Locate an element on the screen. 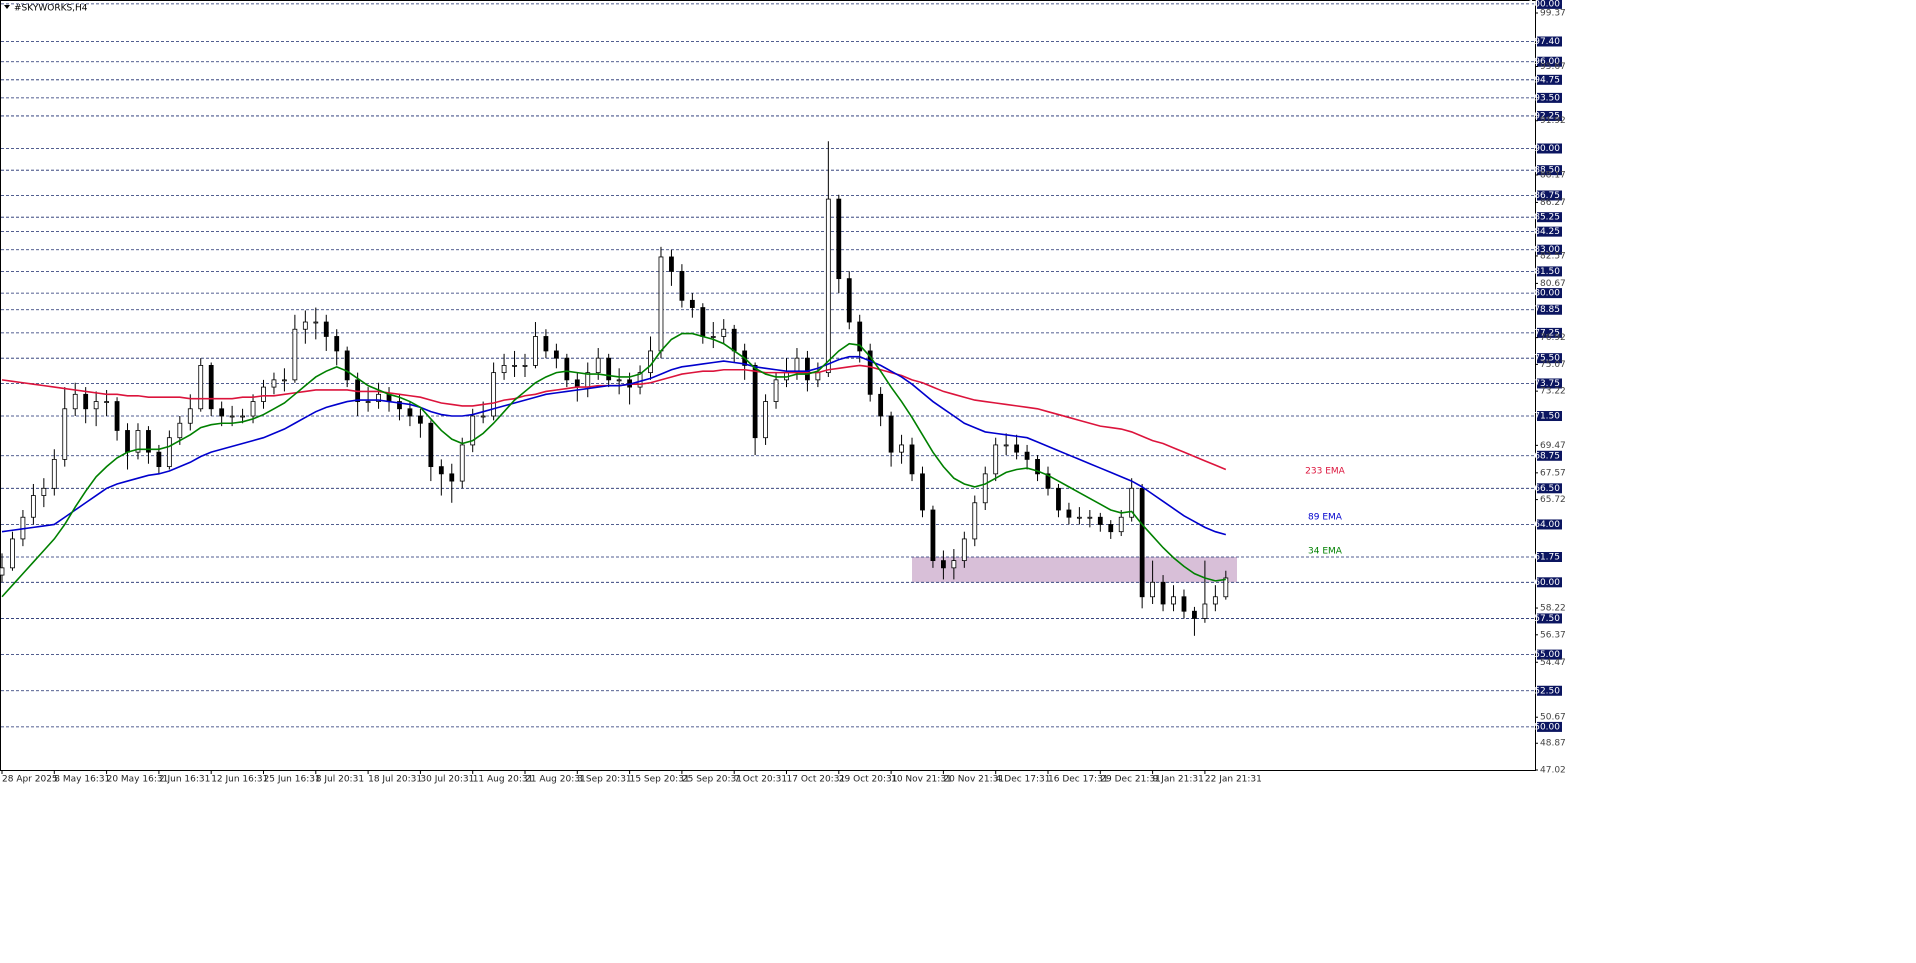 Image resolution: width=1916 pixels, height=963 pixels. y-tick-label: 80.67 is located at coordinates (1553, 284).